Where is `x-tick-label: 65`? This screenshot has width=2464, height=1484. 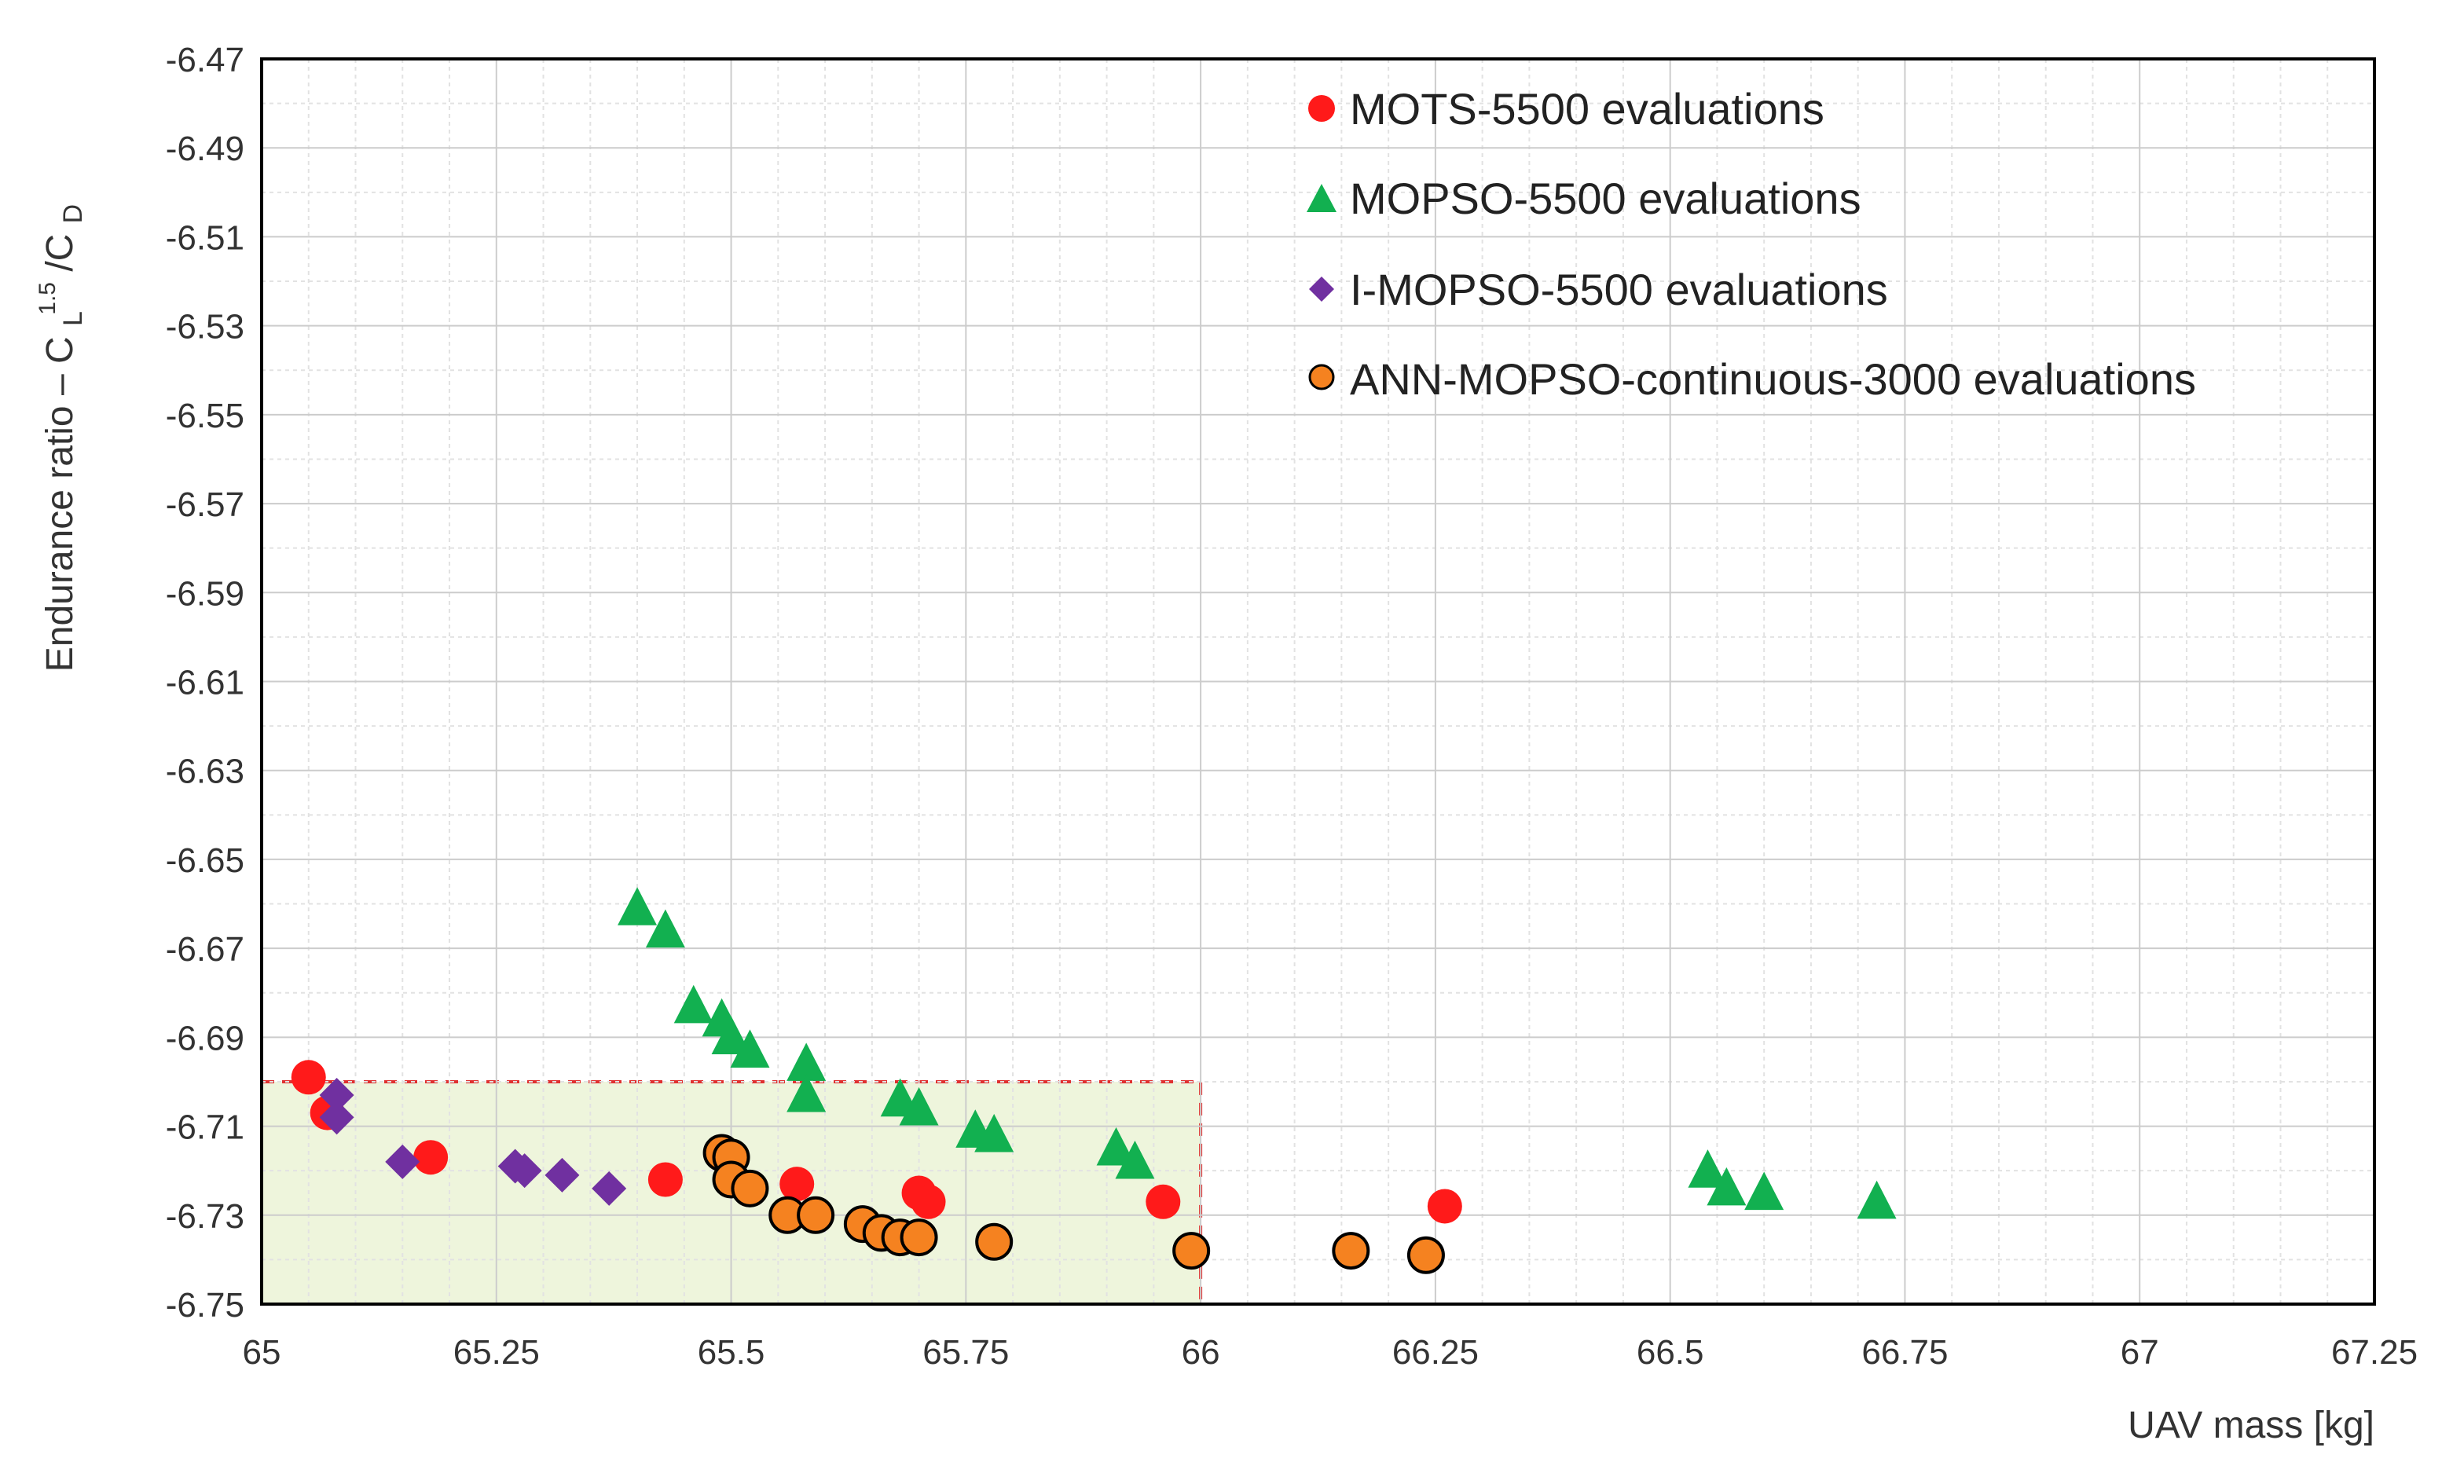 x-tick-label: 65 is located at coordinates (262, 1352).